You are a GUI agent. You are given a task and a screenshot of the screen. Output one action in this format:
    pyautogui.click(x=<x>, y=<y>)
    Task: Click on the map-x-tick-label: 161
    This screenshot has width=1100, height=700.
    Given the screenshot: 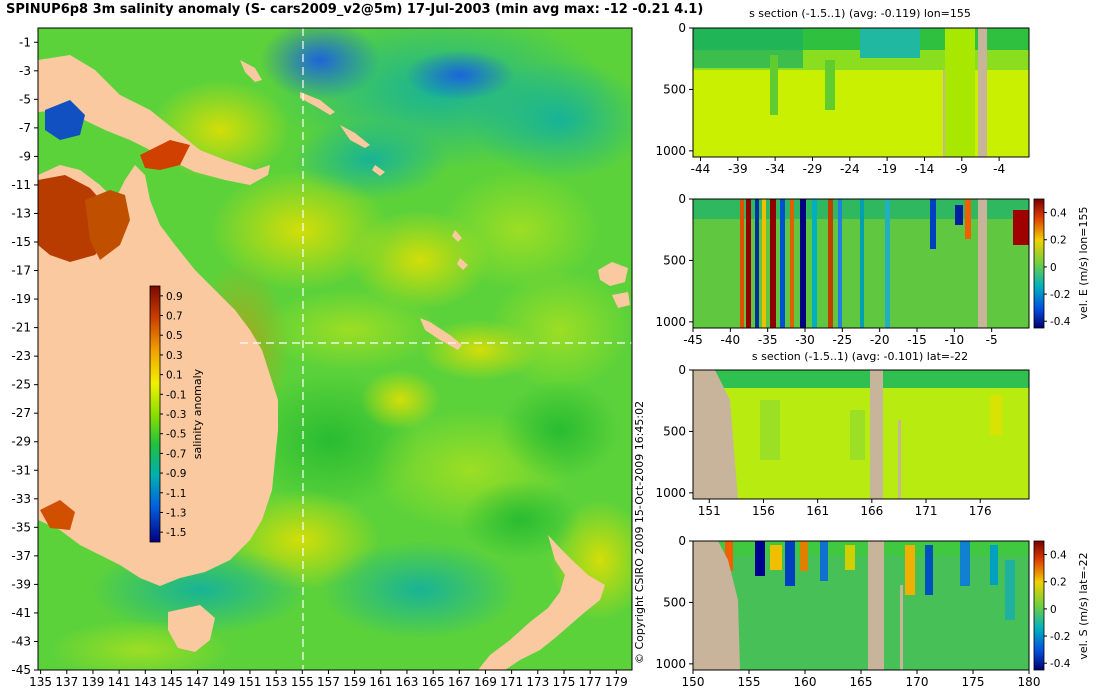 What is the action you would take?
    pyautogui.click(x=380, y=682)
    